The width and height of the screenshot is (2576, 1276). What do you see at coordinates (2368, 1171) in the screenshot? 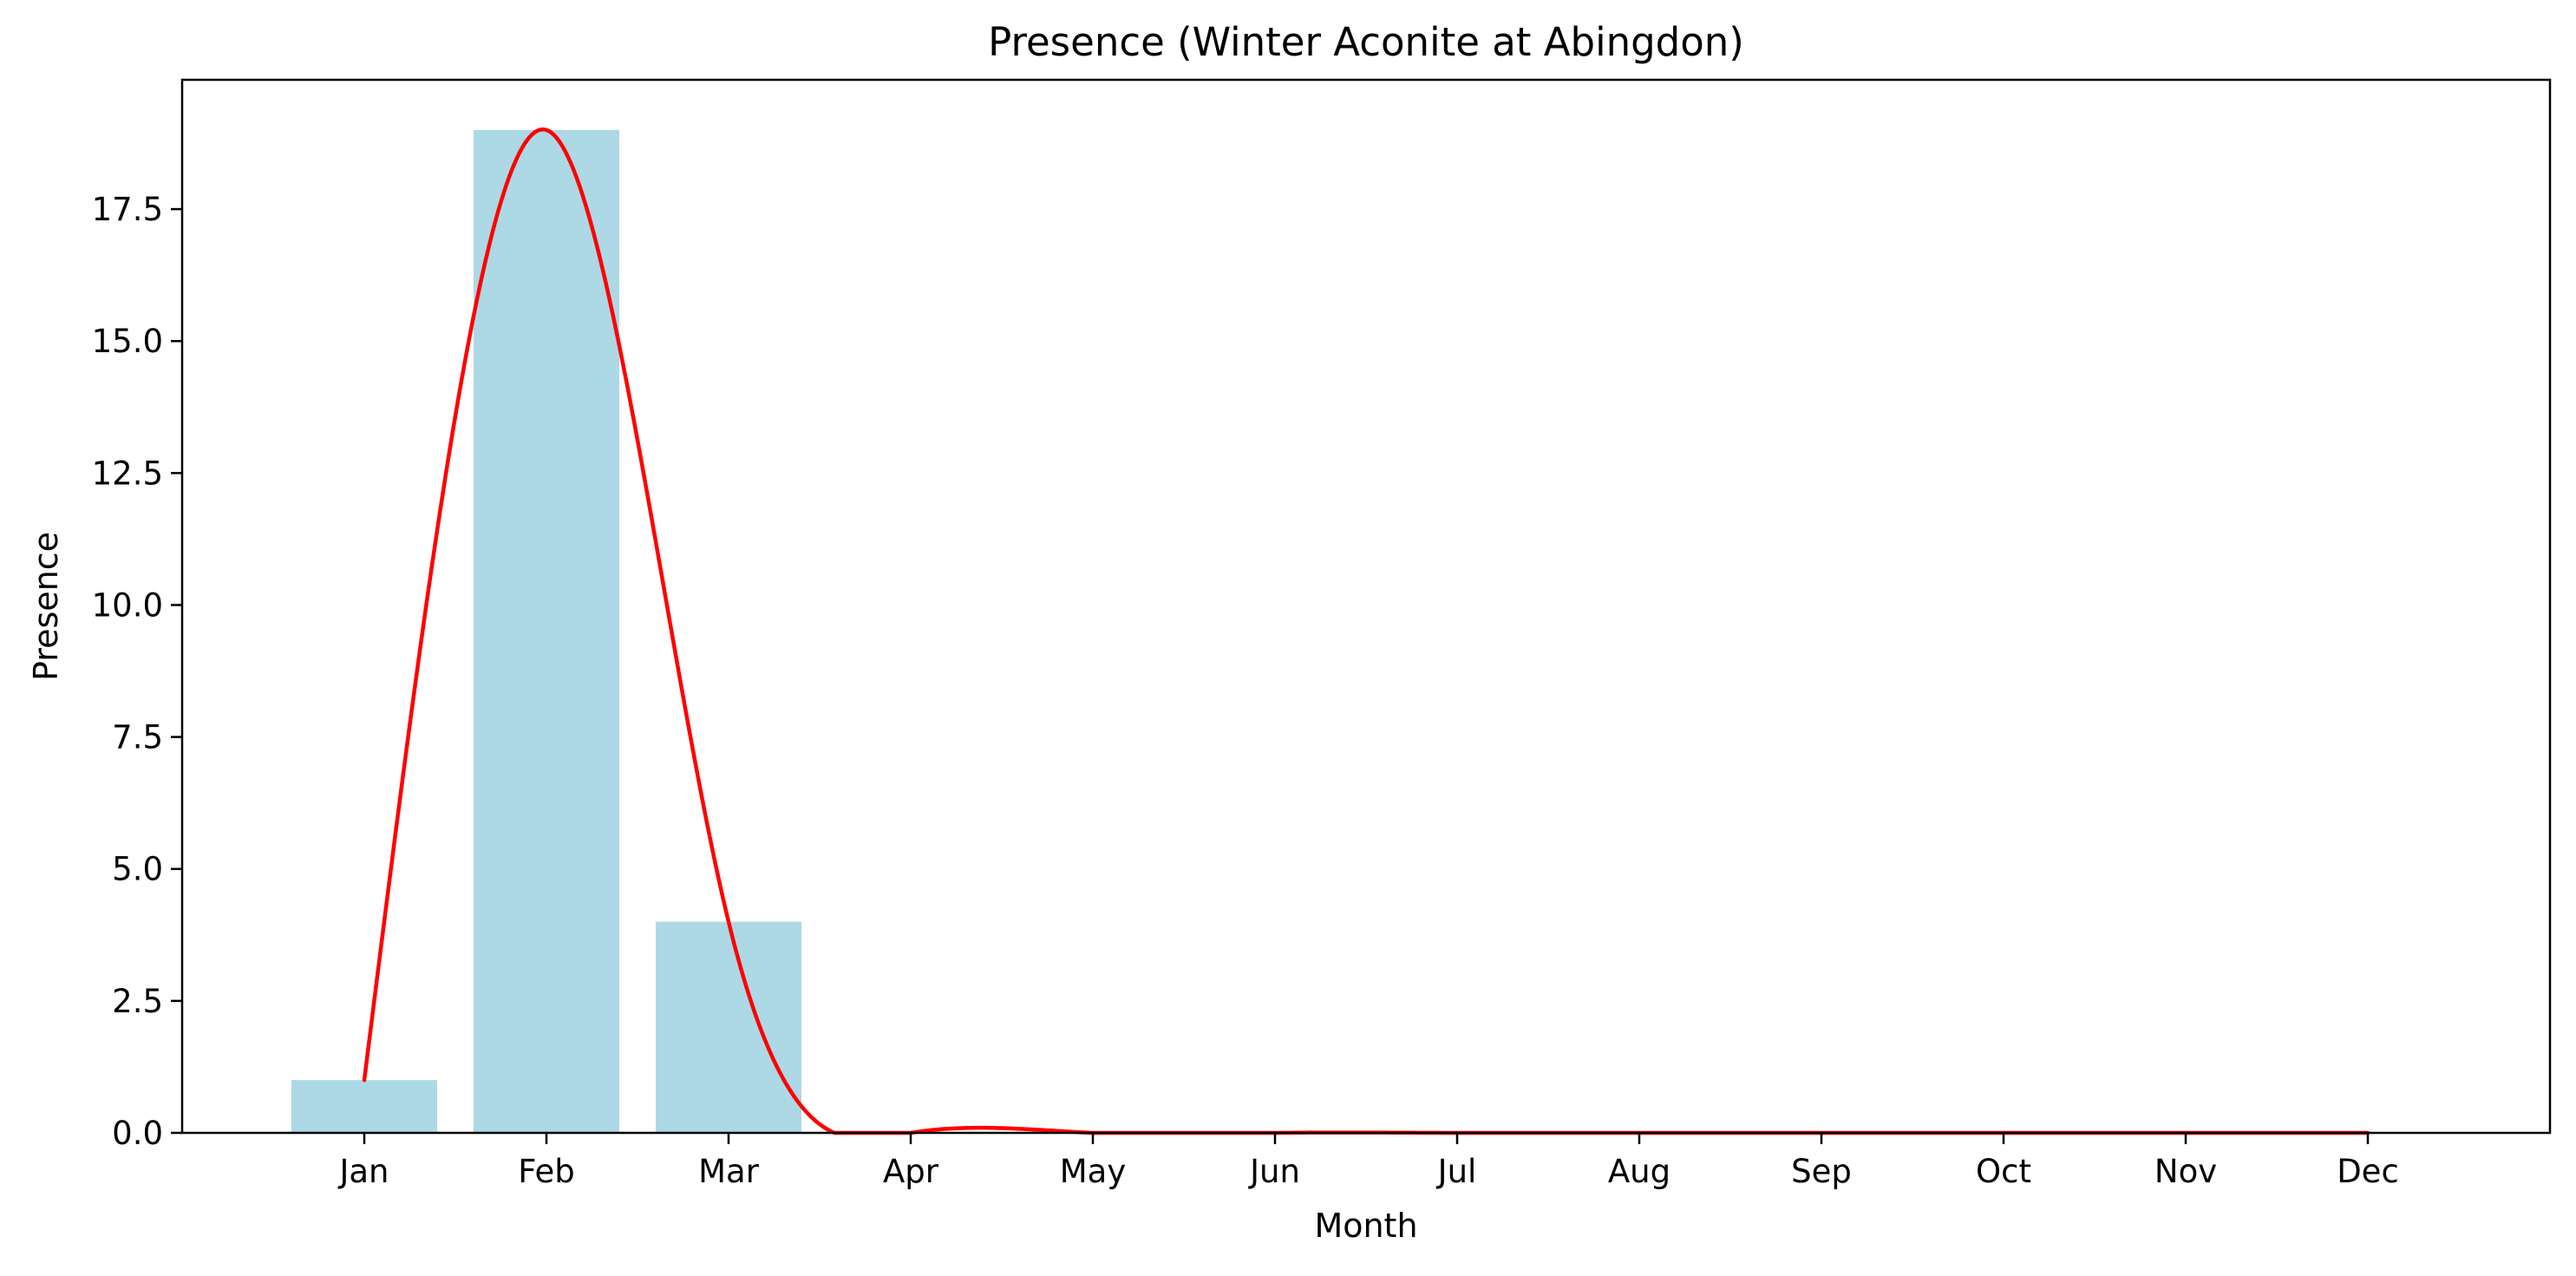
I see `x-tick-label: Dec` at bounding box center [2368, 1171].